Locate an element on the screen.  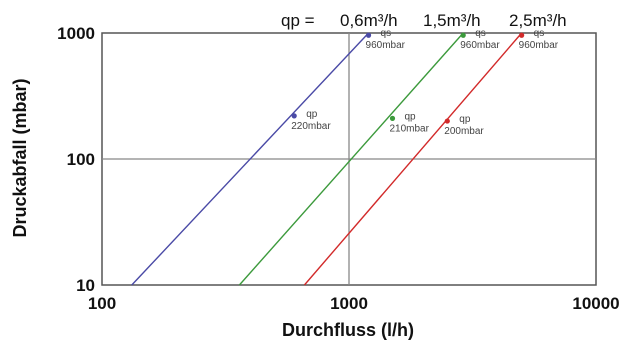
annotation-top-0-1: qs is located at coordinates (386, 33).